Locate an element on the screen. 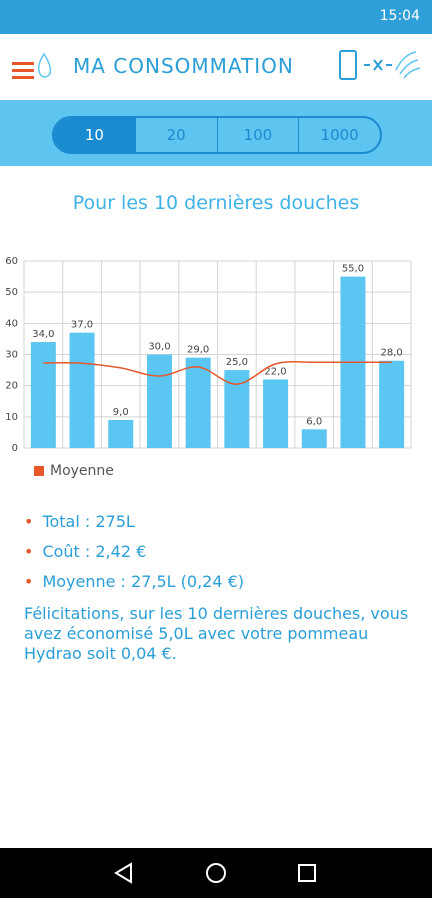  back-button is located at coordinates (123, 873).